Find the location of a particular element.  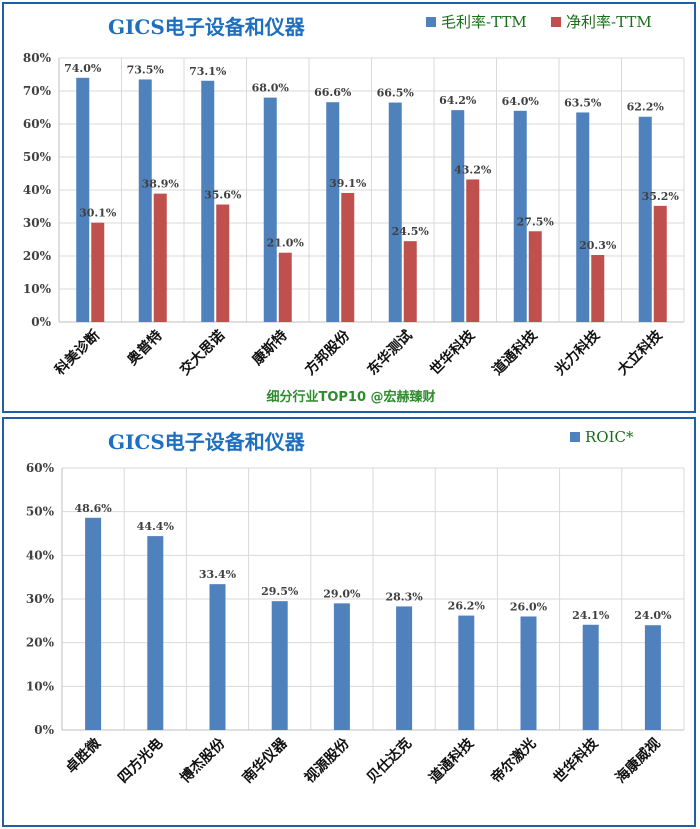

category-label: 四方光电 is located at coordinates (141, 761).